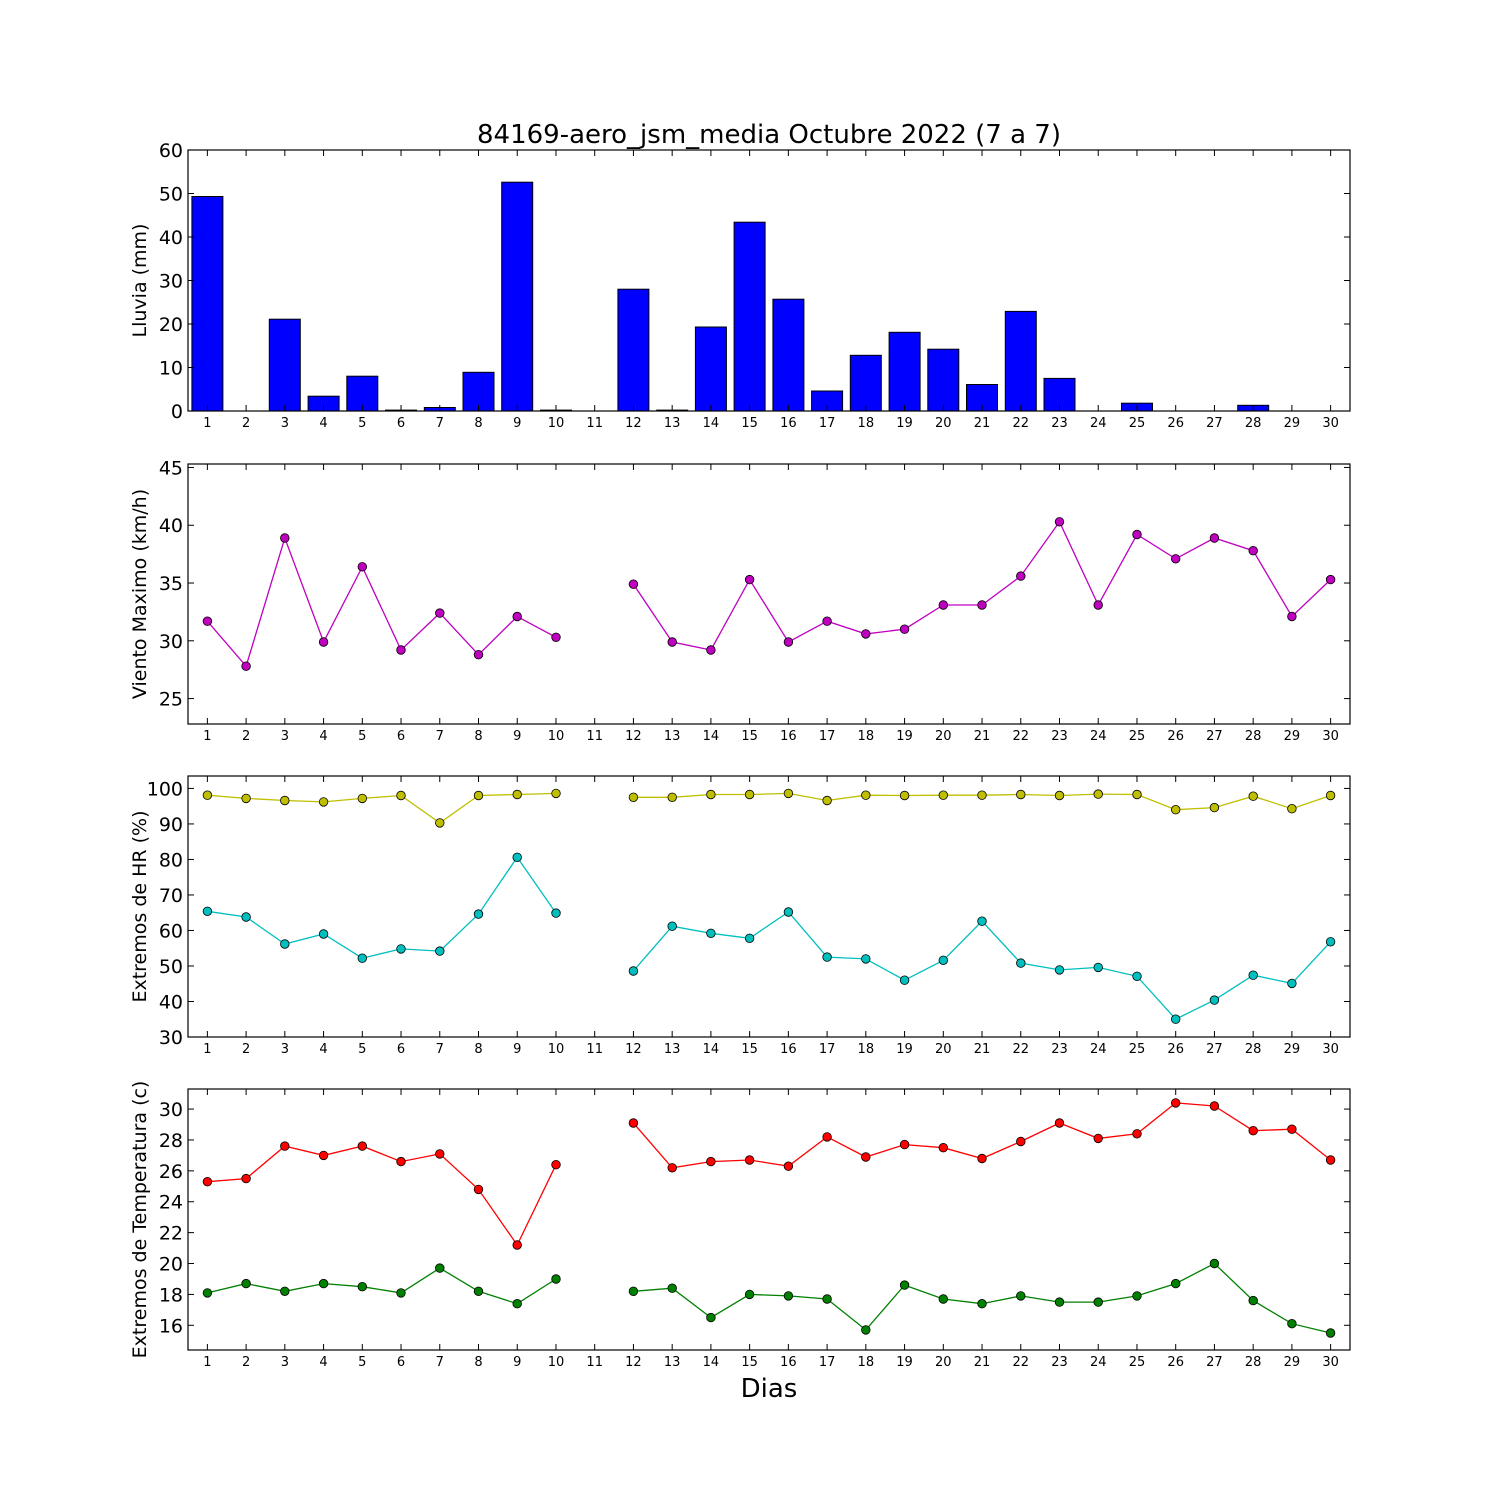  Describe the element at coordinates (1059, 423) in the screenshot. I see `x-tick-label: 23` at that location.